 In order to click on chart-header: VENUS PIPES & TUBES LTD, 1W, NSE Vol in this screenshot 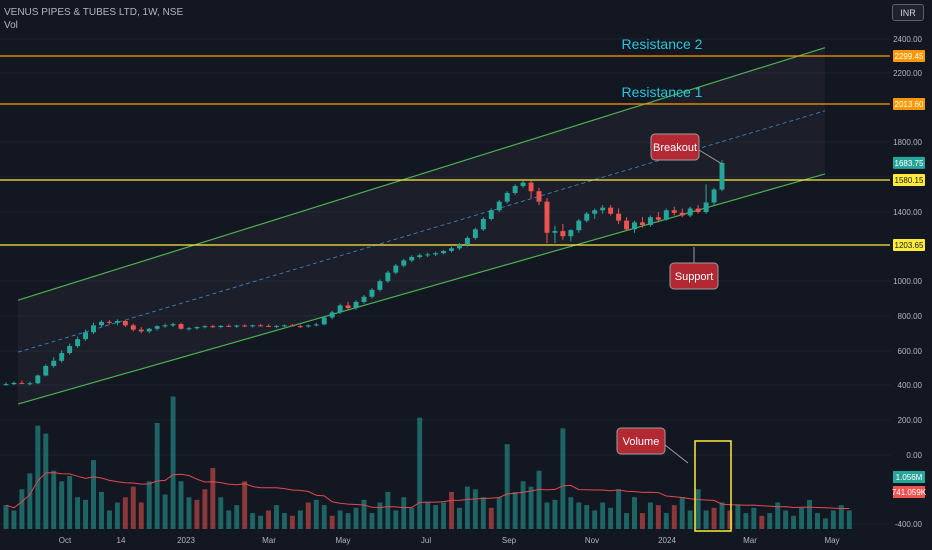, I will do `click(93, 19)`.